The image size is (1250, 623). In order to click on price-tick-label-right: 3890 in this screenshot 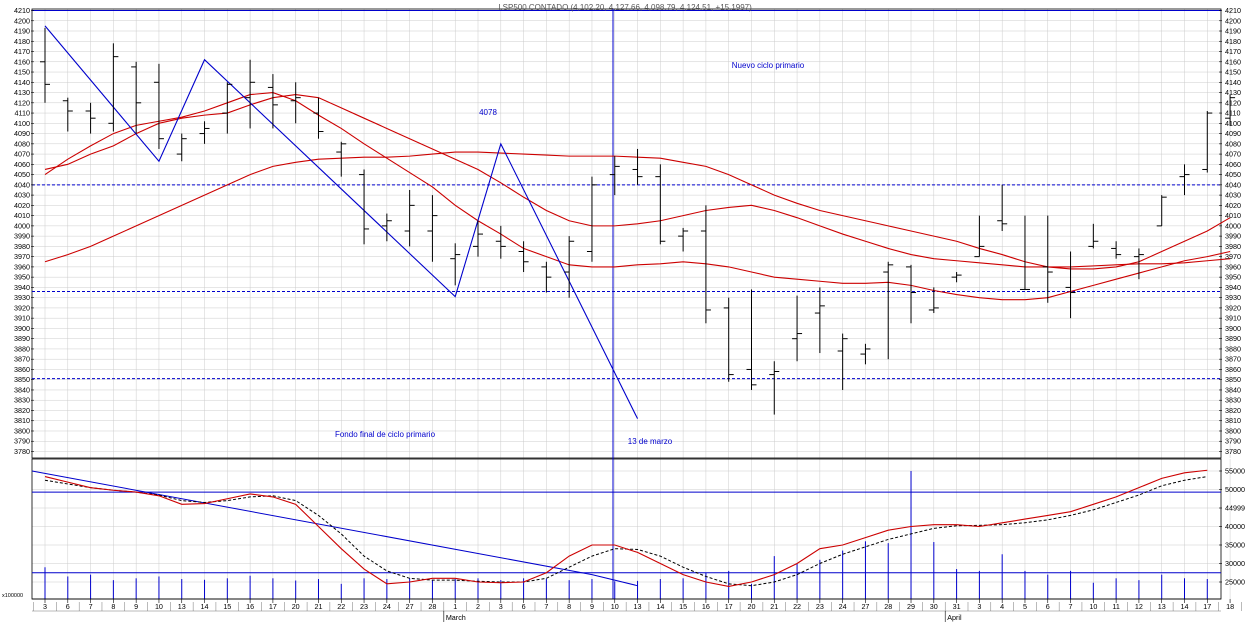, I will do `click(1233, 338)`.